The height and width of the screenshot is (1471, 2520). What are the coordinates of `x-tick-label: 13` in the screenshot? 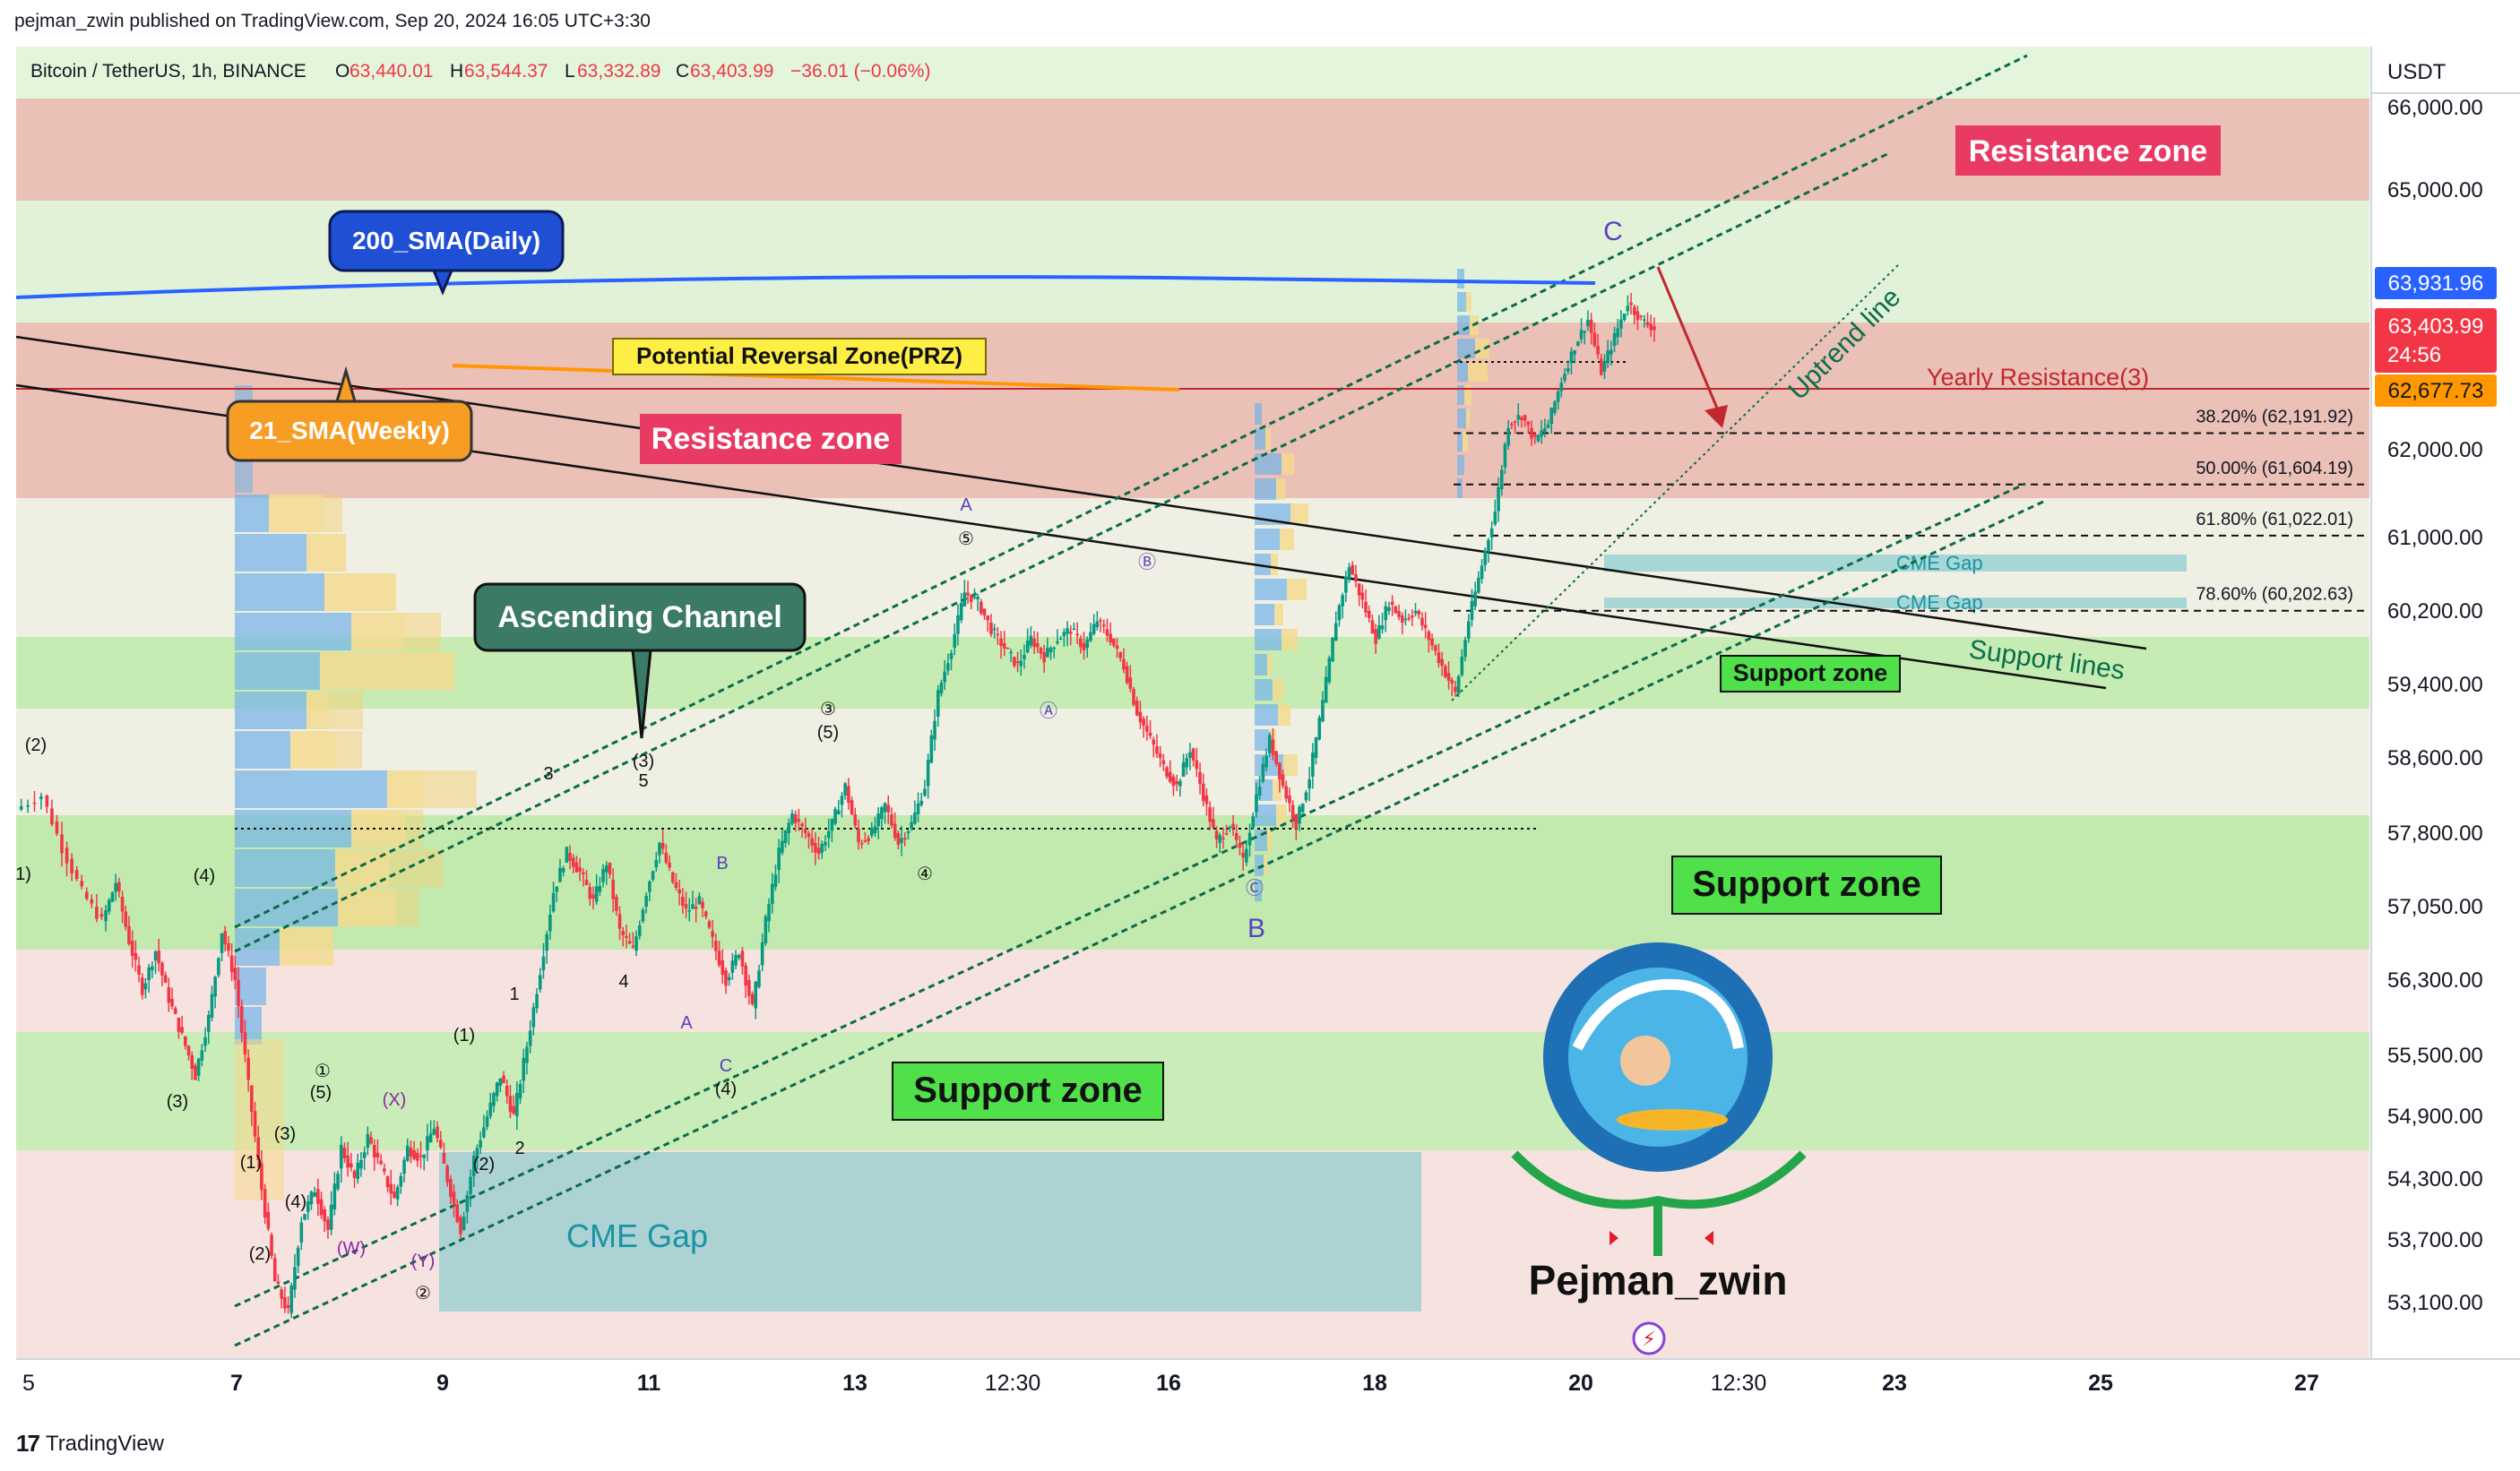 It's located at (854, 1383).